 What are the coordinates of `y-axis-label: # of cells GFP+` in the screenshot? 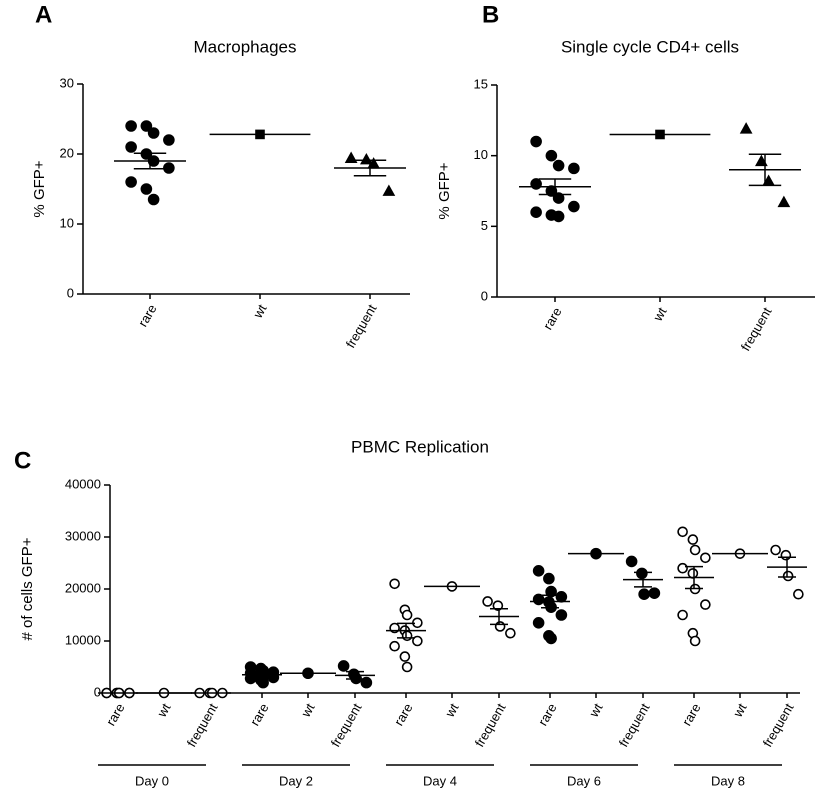 It's located at (27, 588).